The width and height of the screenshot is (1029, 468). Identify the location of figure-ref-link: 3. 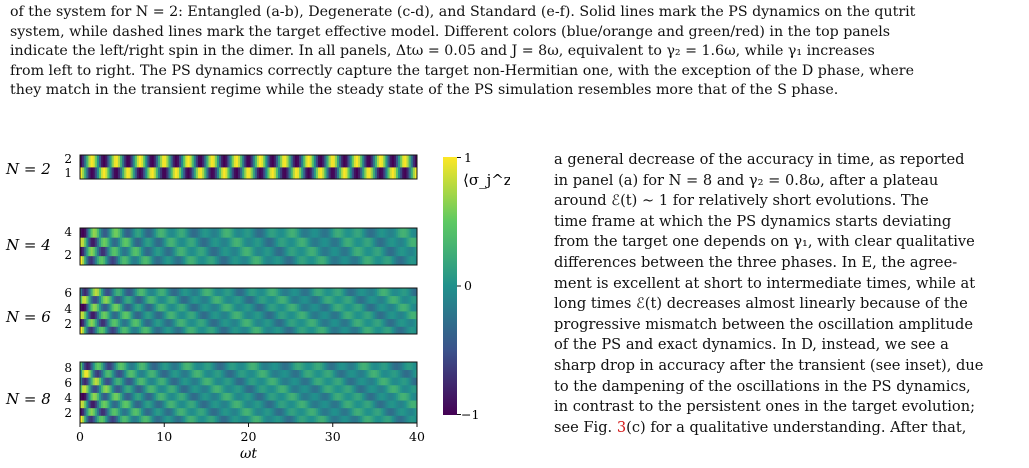
(621, 427).